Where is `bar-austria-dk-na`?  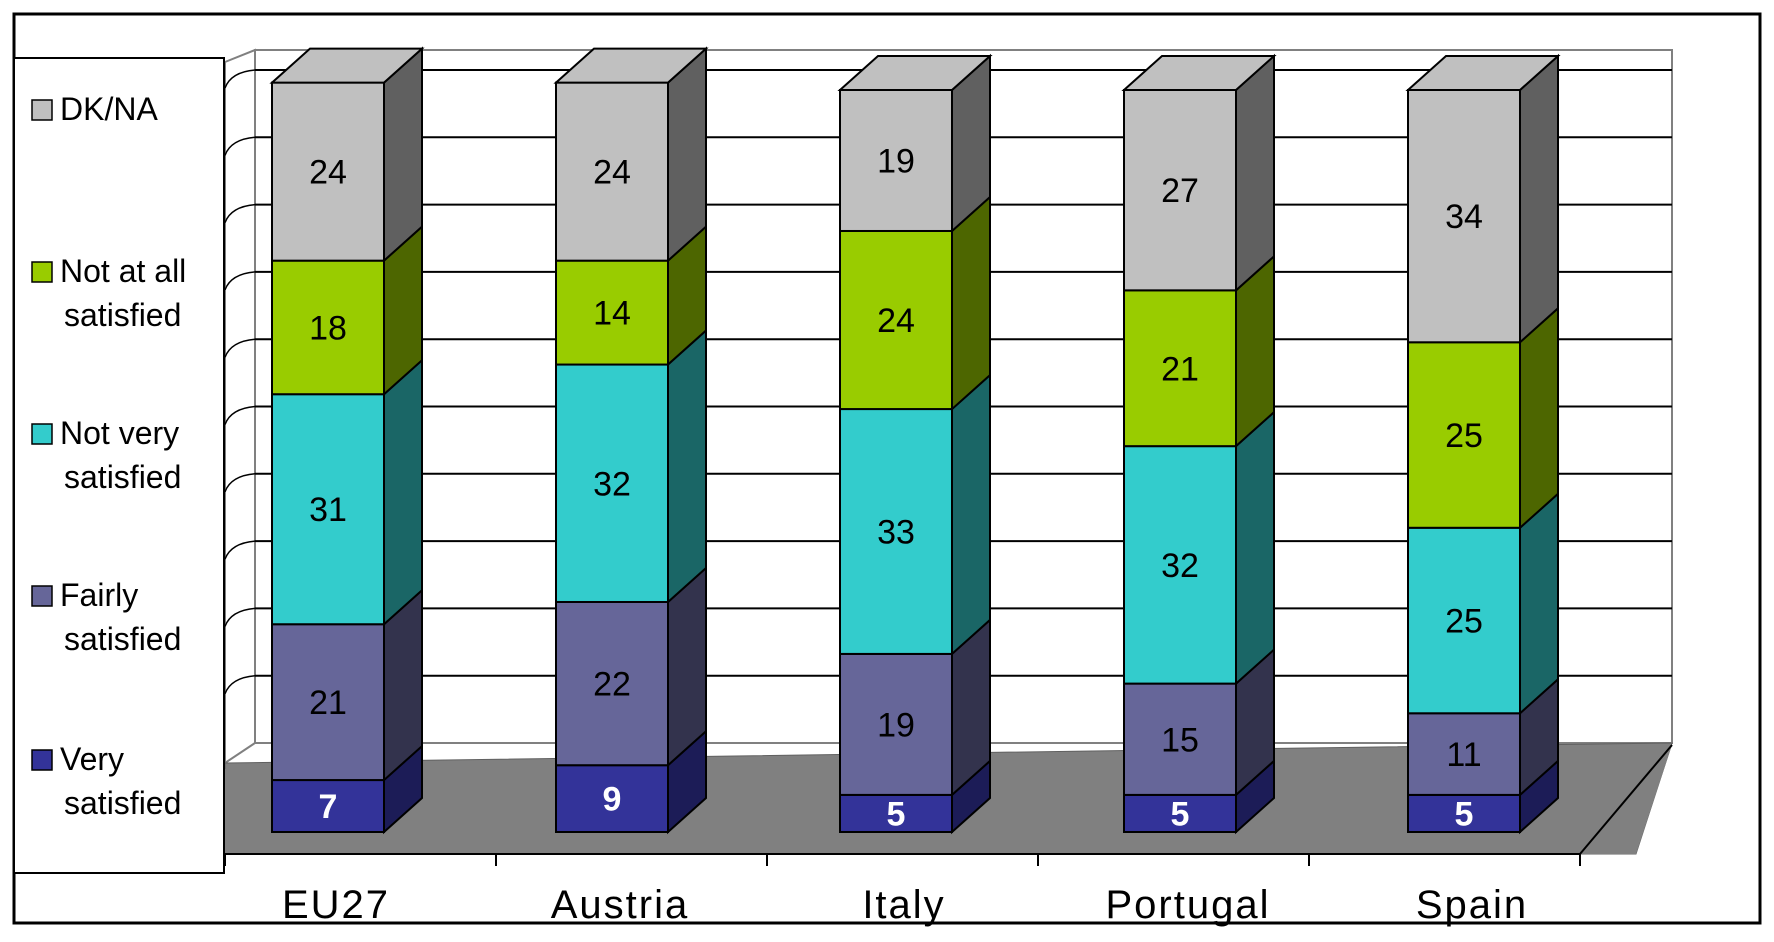
bar-austria-dk-na is located at coordinates (612, 171).